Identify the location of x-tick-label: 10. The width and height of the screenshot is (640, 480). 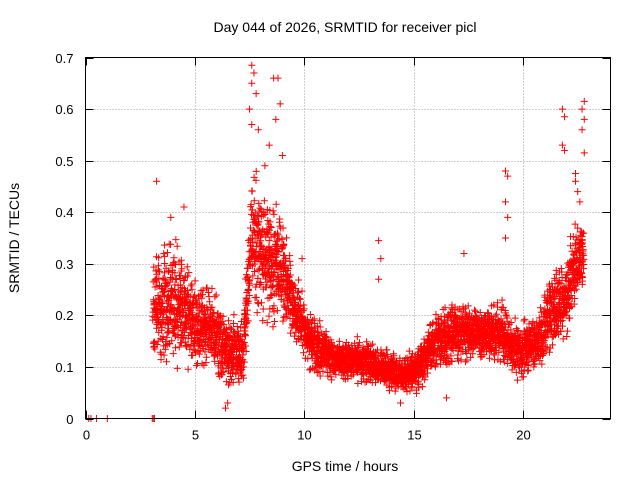
(304, 435).